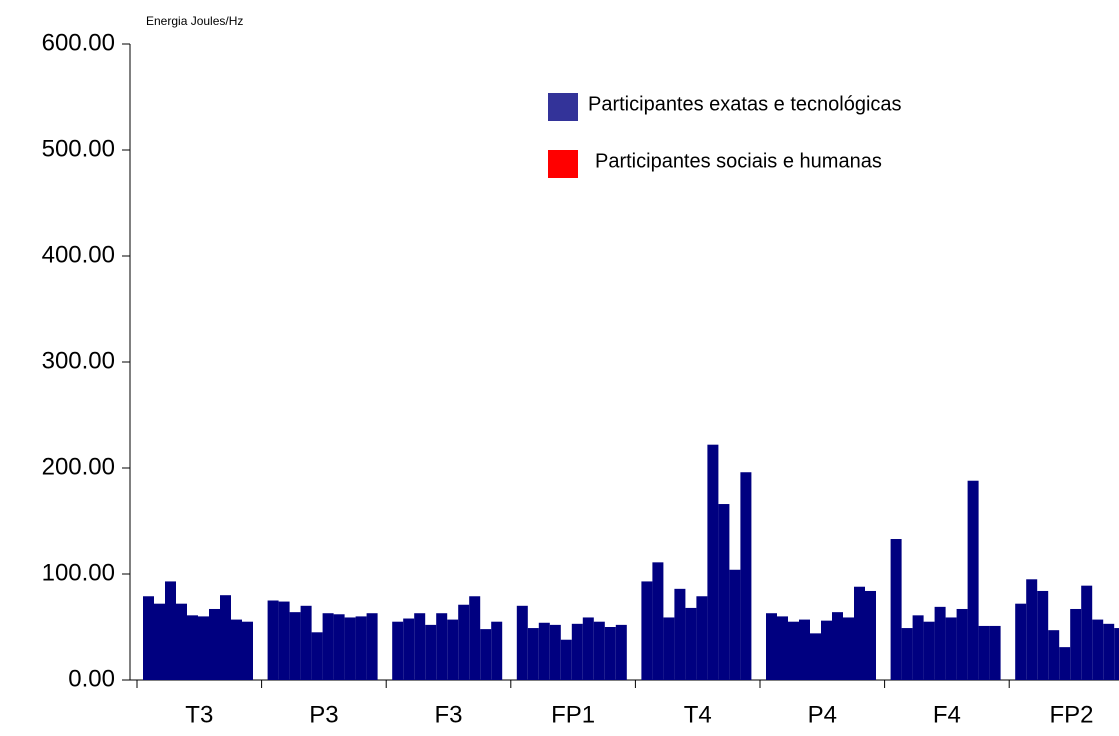  Describe the element at coordinates (738, 161) in the screenshot. I see `legend-text: Participantes sociais e humanas` at that location.